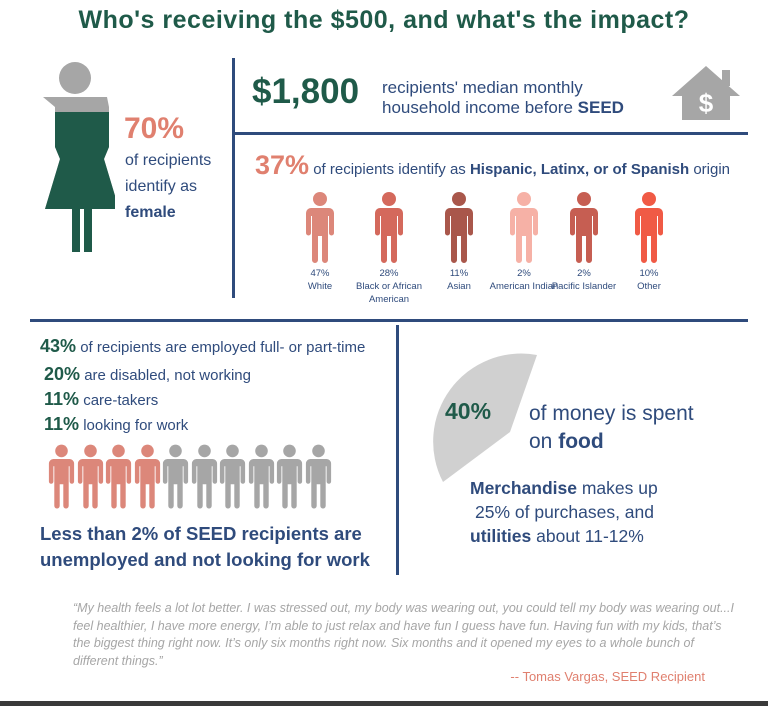 The height and width of the screenshot is (706, 768). Describe the element at coordinates (306, 91) in the screenshot. I see `income-amount: $1,800` at that location.